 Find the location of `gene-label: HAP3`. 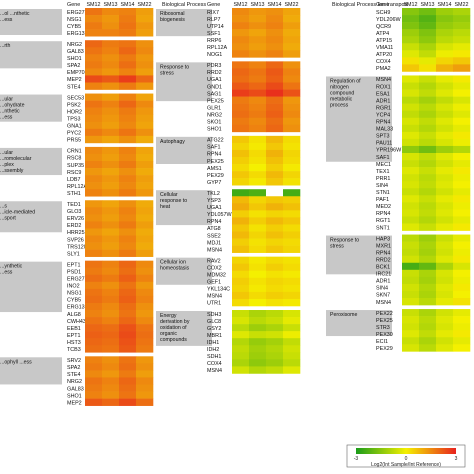

gene-label: HAP3 is located at coordinates (383, 239).